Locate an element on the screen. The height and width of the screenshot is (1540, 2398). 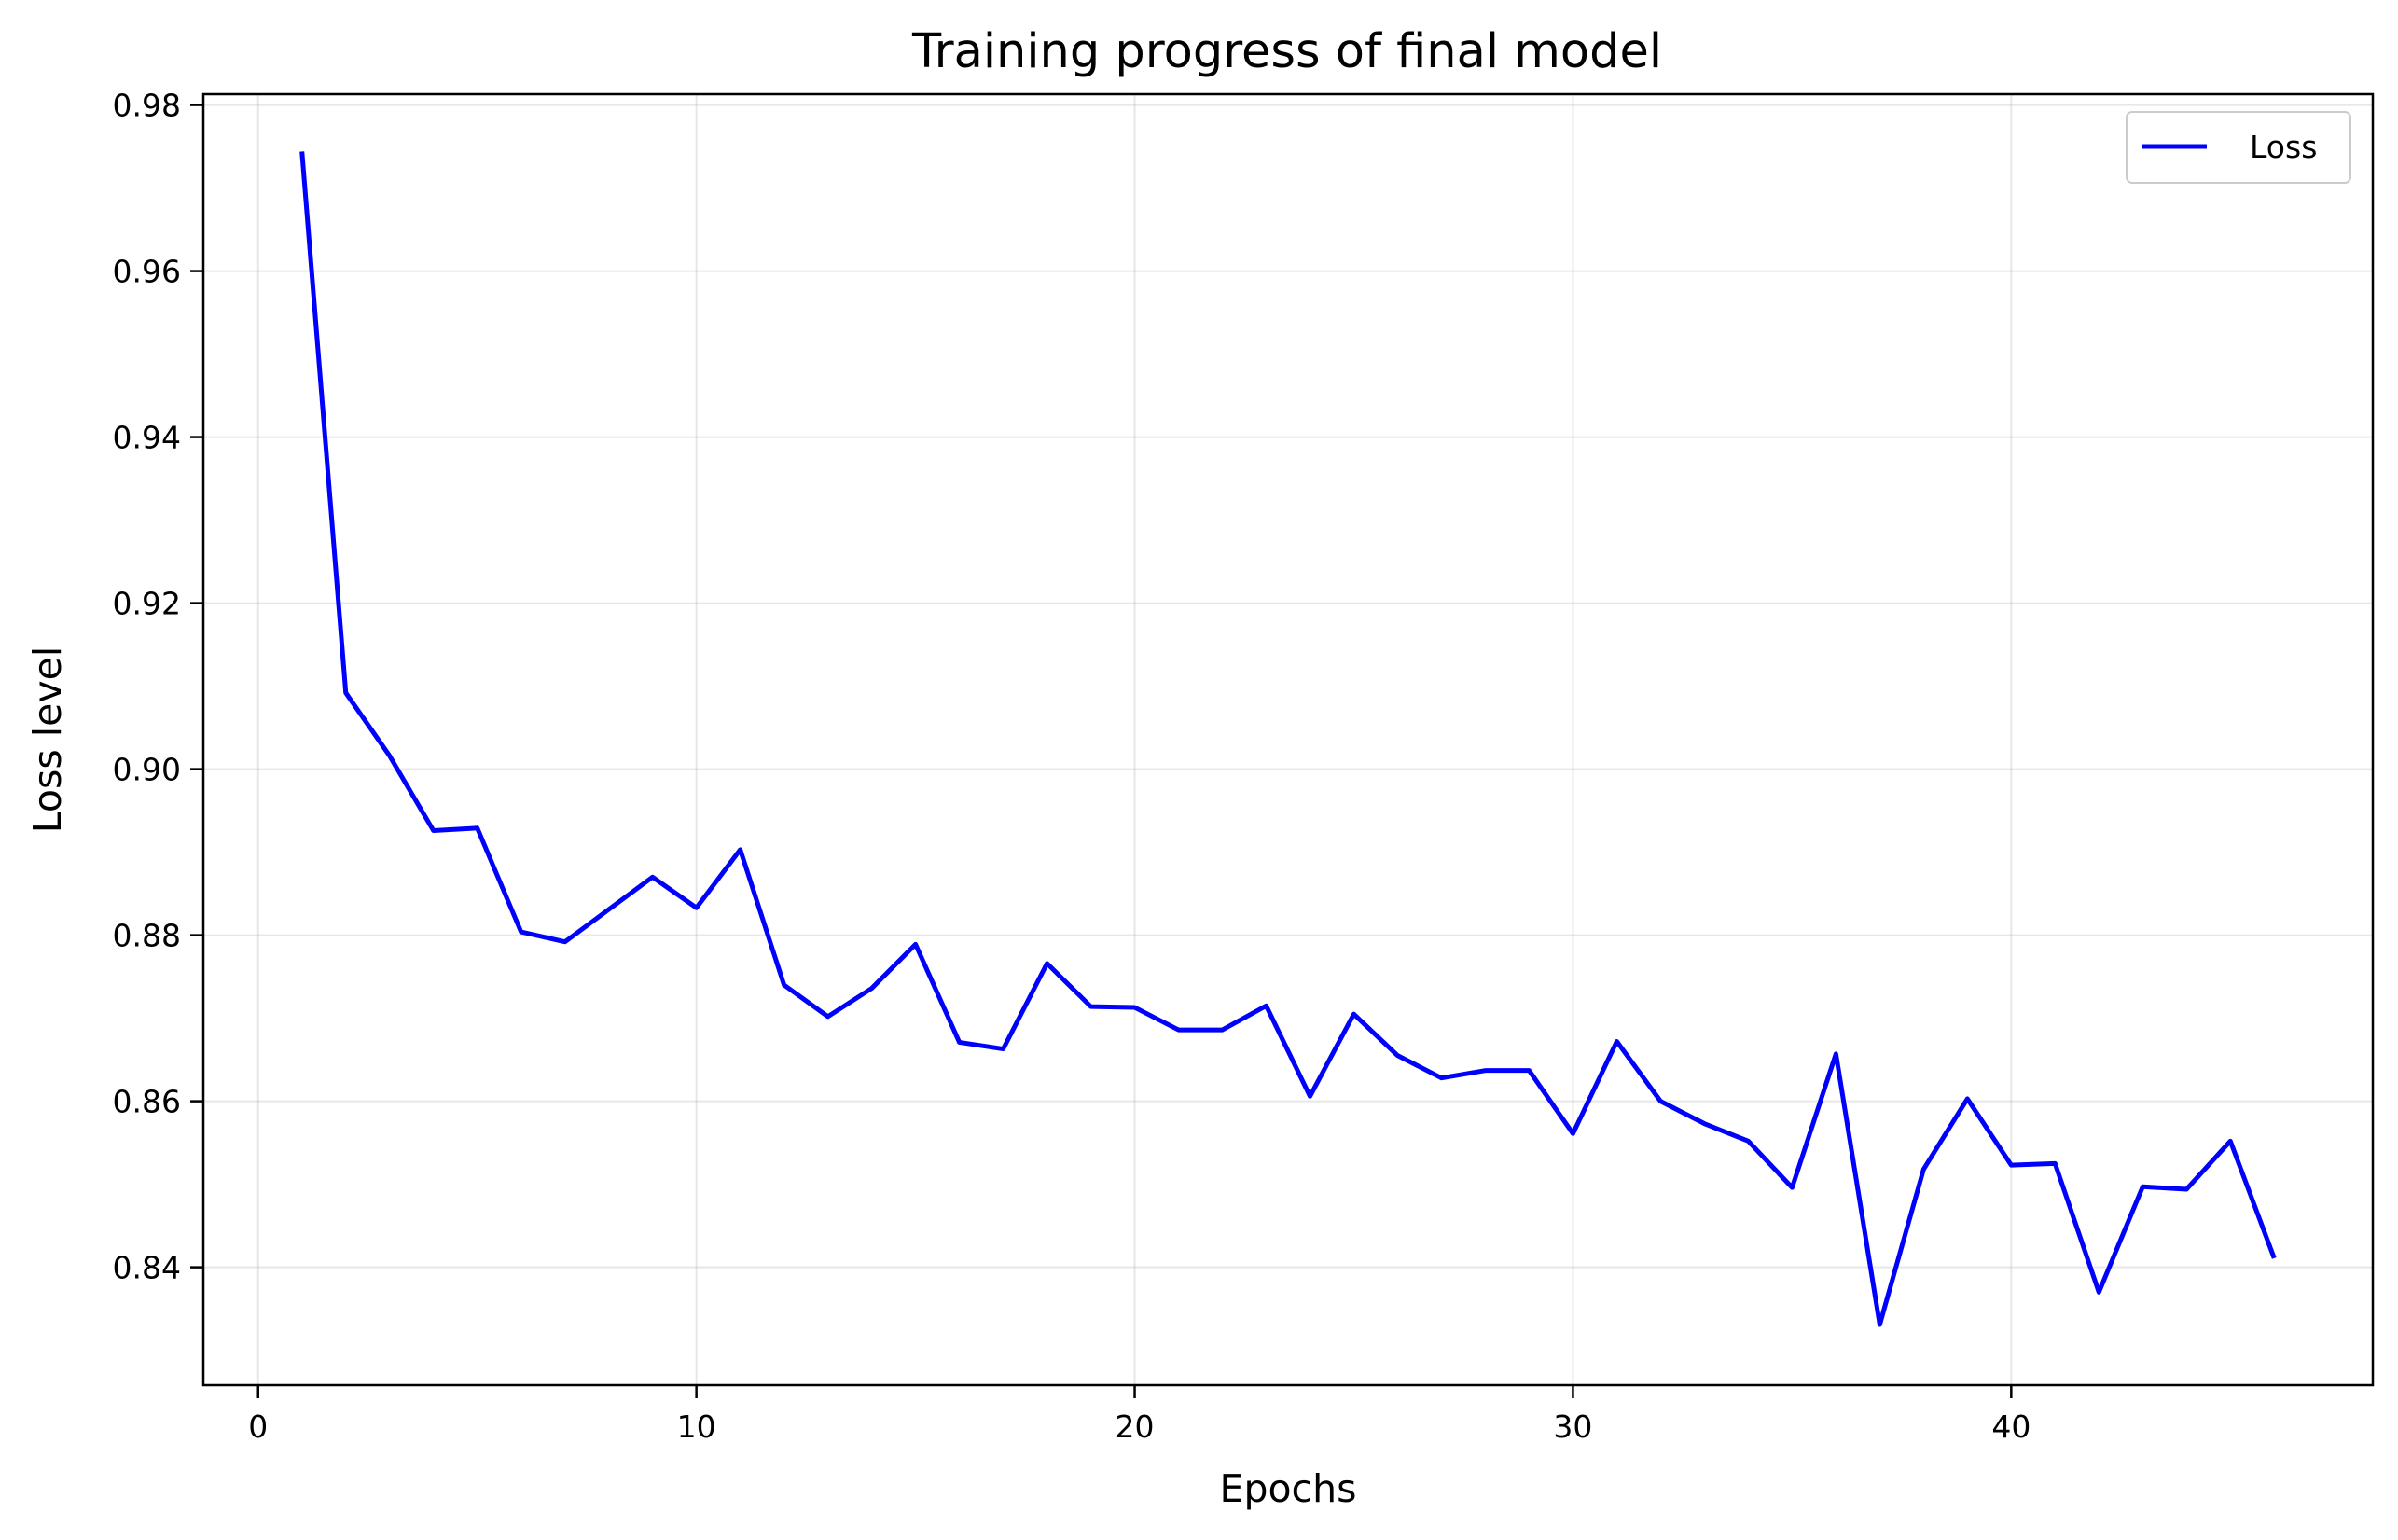
chart-title: Training progress of final model is located at coordinates (1286, 51).